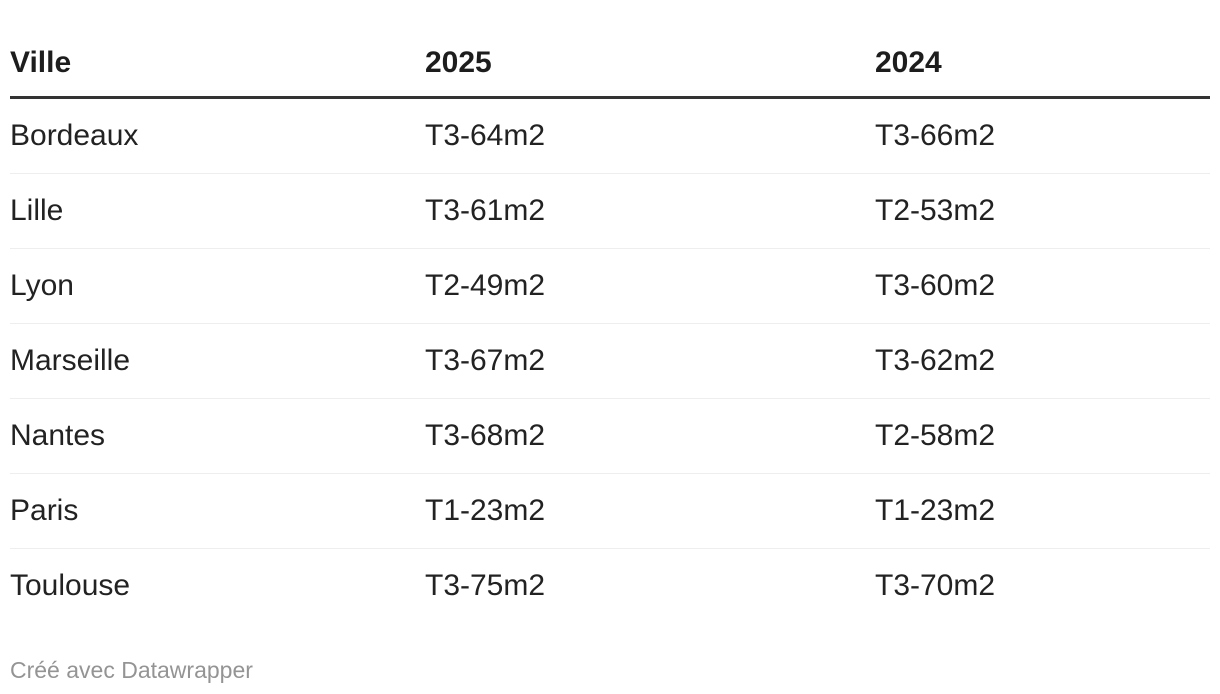 Image resolution: width=1220 pixels, height=694 pixels. I want to click on cell-2024: T3-66m2, so click(1042, 135).